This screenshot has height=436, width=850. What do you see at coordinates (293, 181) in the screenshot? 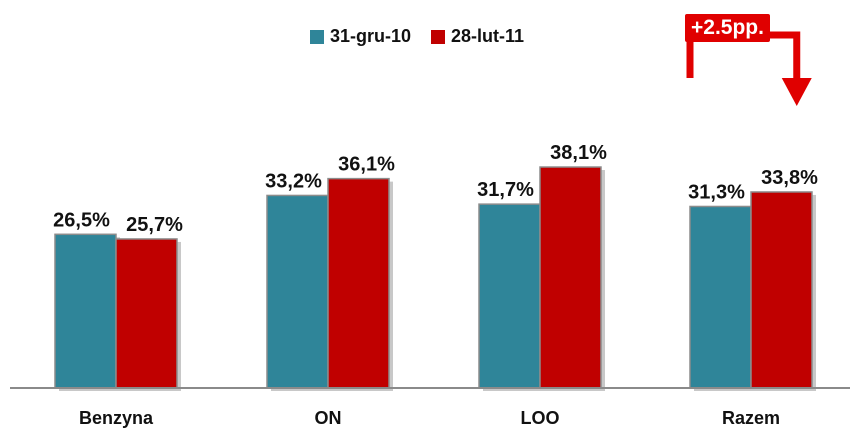
I see `value-label-on-series-1: 33,2%` at bounding box center [293, 181].